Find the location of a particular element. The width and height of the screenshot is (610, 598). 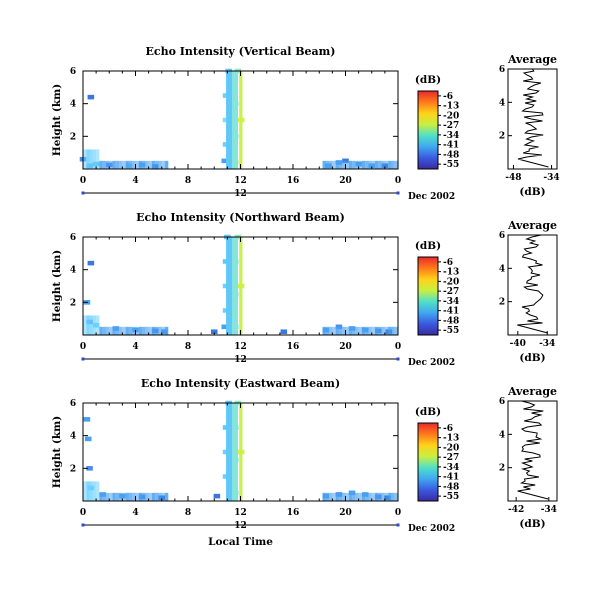

colorbar-label: -20 is located at coordinates (451, 448).